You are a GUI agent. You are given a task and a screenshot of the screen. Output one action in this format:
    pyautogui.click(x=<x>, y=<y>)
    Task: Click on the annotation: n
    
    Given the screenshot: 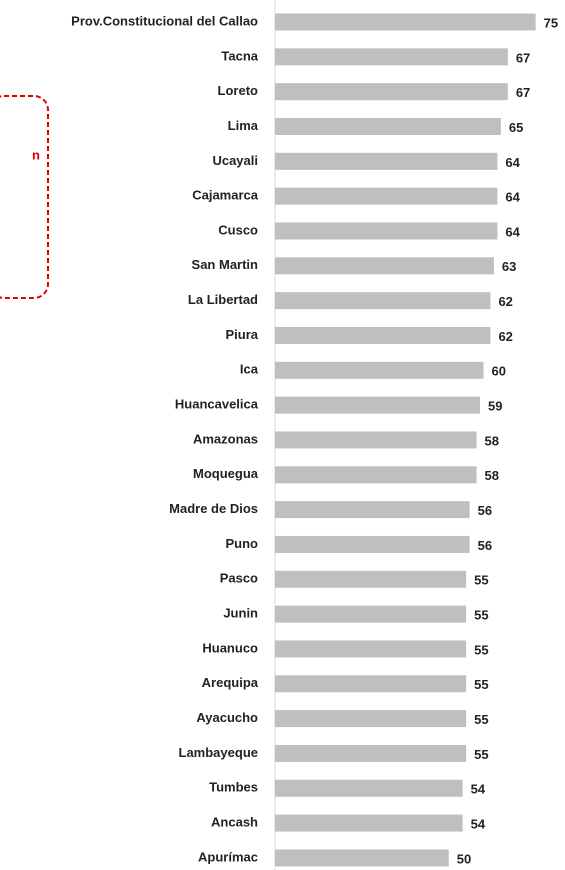 What is the action you would take?
    pyautogui.click(x=36, y=154)
    